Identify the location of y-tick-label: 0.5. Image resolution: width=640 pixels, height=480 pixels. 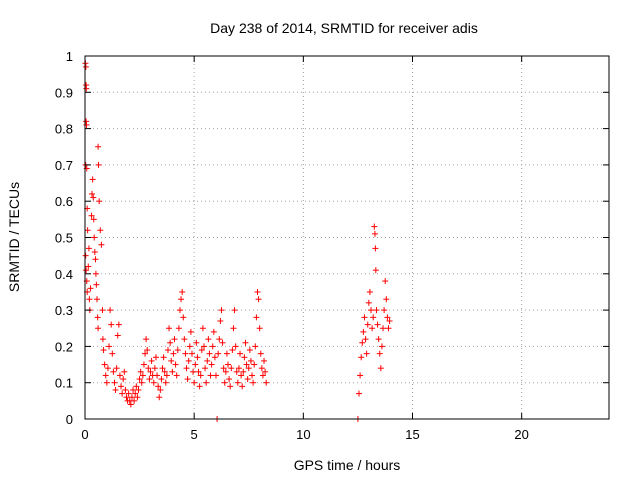
(64, 238).